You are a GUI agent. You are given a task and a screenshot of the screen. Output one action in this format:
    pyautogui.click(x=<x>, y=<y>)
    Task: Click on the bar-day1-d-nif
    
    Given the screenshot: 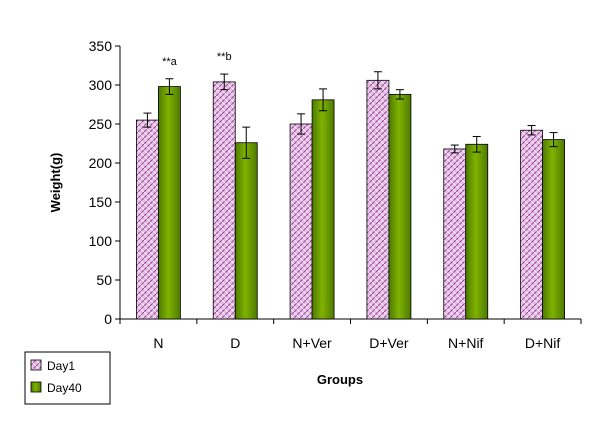 What is the action you would take?
    pyautogui.click(x=531, y=224)
    